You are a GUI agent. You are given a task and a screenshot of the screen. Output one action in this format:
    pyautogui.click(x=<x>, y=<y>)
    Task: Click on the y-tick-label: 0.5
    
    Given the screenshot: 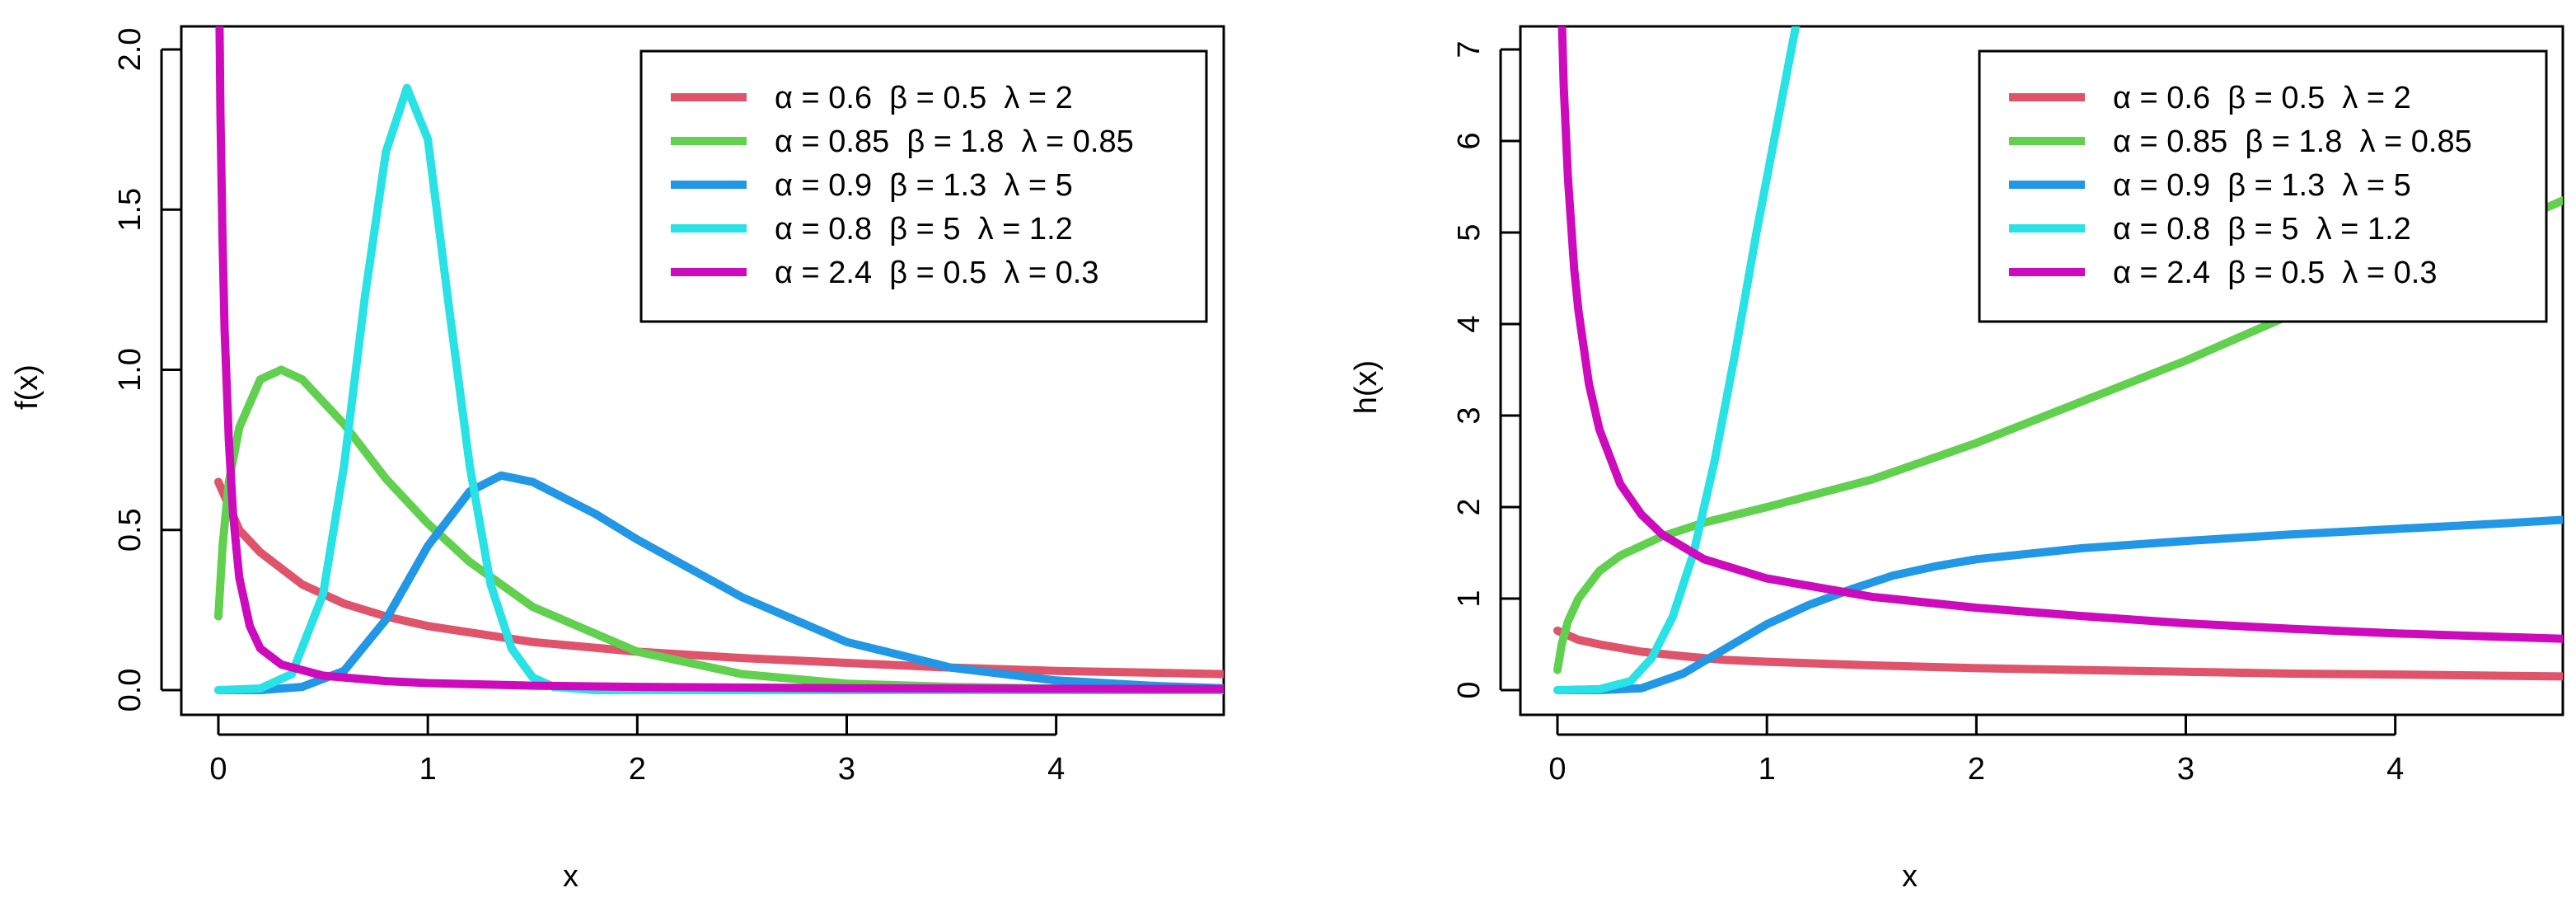 What is the action you would take?
    pyautogui.click(x=130, y=530)
    